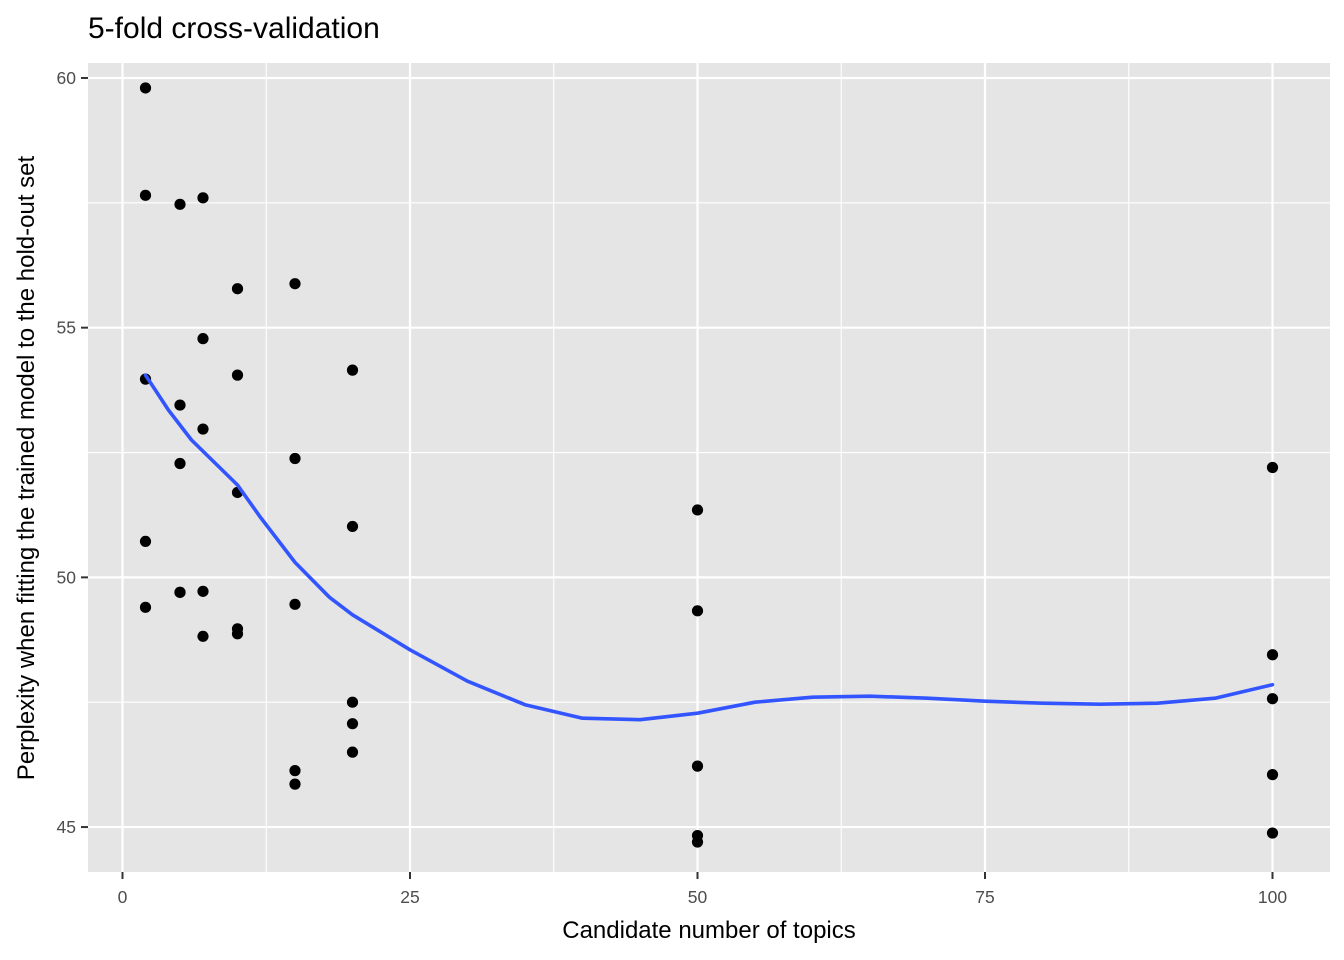 This screenshot has width=1344, height=960. Describe the element at coordinates (66, 328) in the screenshot. I see `y-tick-label: 55` at that location.